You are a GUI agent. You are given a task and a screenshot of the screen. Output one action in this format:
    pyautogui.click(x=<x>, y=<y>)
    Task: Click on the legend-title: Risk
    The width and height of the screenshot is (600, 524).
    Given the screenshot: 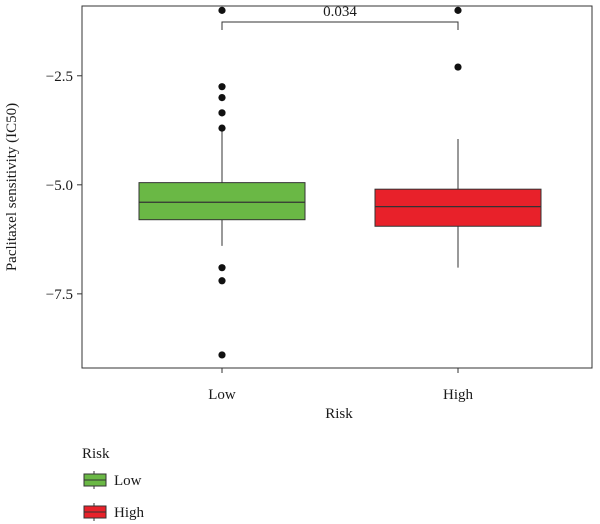 What is the action you would take?
    pyautogui.click(x=96, y=454)
    